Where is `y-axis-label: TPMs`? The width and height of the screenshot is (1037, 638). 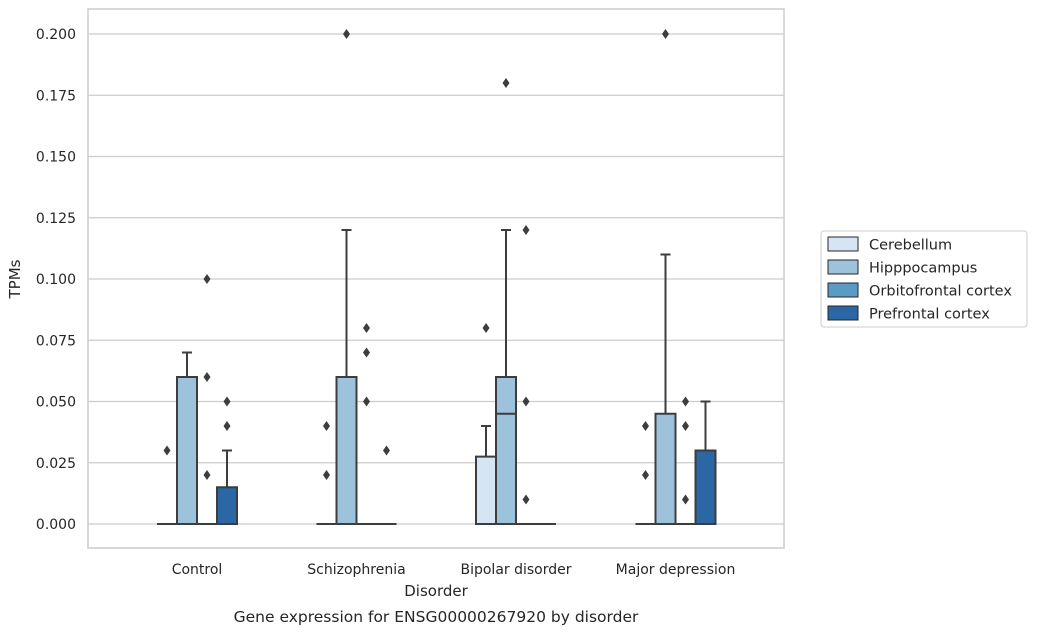
y-axis-label: TPMs is located at coordinates (15, 279).